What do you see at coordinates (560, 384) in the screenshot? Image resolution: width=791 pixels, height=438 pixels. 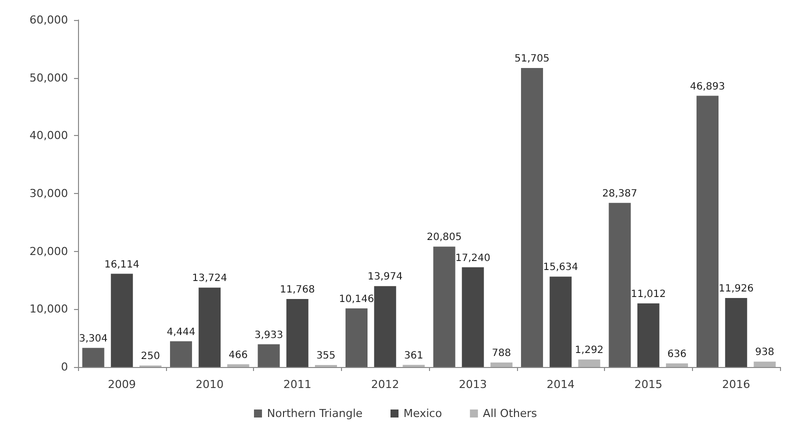 I see `x-tick-label: 2014` at bounding box center [560, 384].